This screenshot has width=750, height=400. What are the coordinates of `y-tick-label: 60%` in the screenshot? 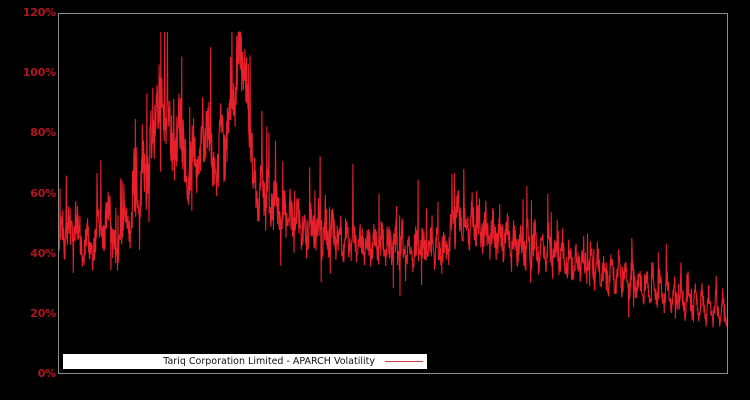 It's located at (43, 193).